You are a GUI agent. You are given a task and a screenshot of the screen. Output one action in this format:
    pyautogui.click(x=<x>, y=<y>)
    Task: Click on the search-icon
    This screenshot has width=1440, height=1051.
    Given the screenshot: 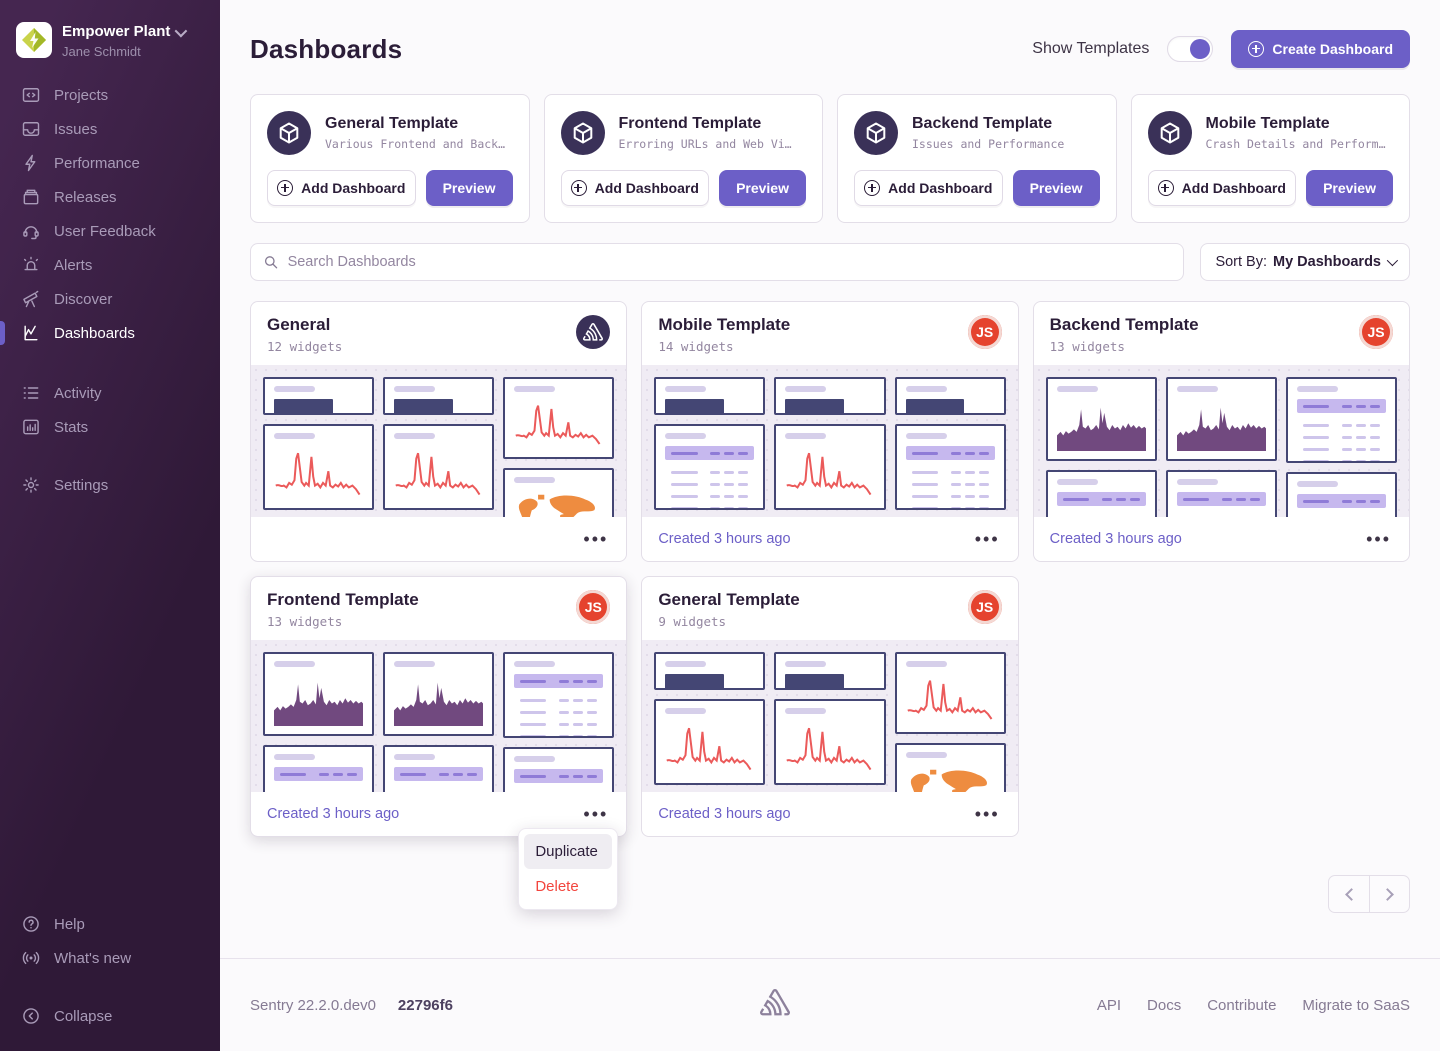 What is the action you would take?
    pyautogui.click(x=271, y=262)
    